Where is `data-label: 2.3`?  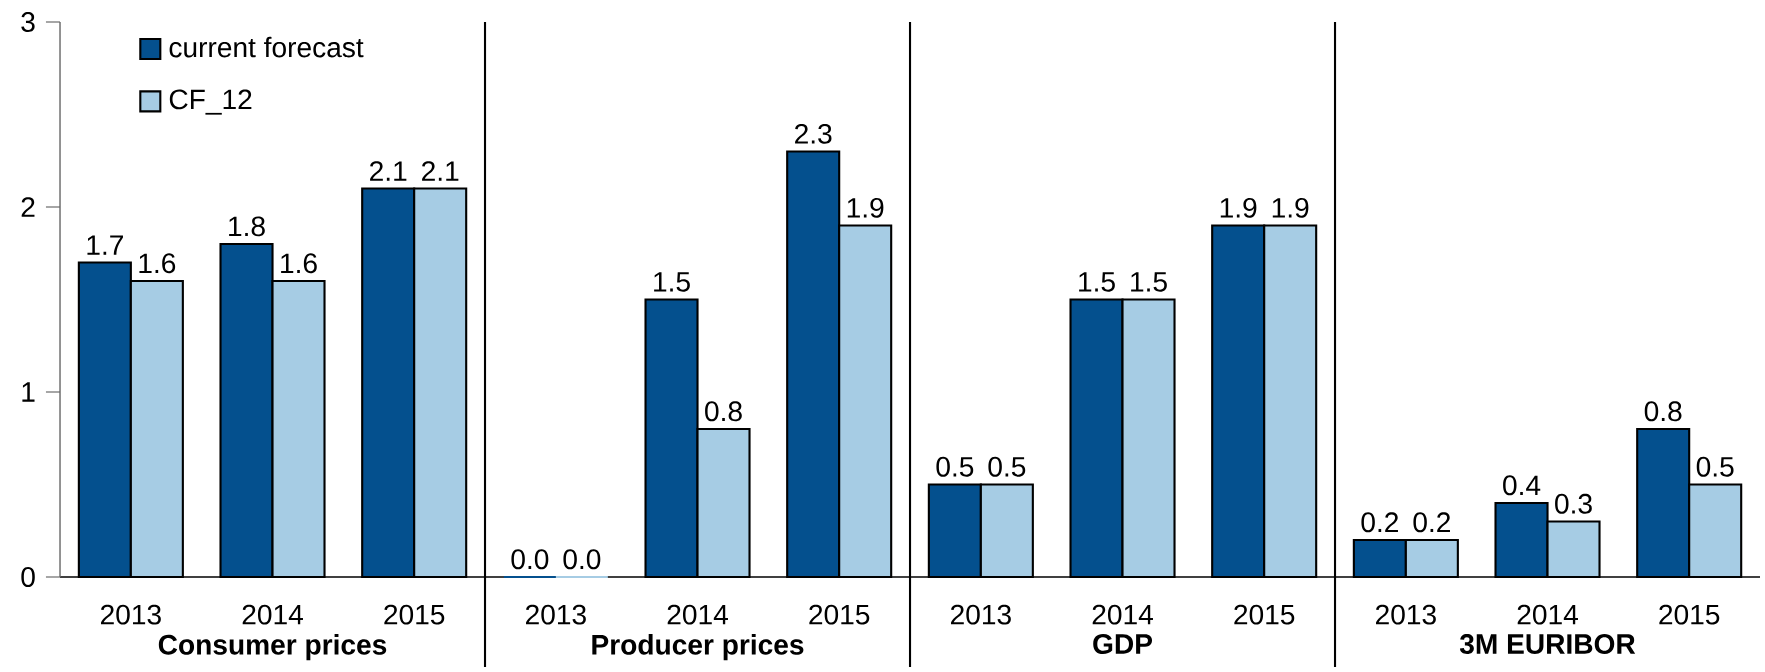 data-label: 2.3 is located at coordinates (813, 133).